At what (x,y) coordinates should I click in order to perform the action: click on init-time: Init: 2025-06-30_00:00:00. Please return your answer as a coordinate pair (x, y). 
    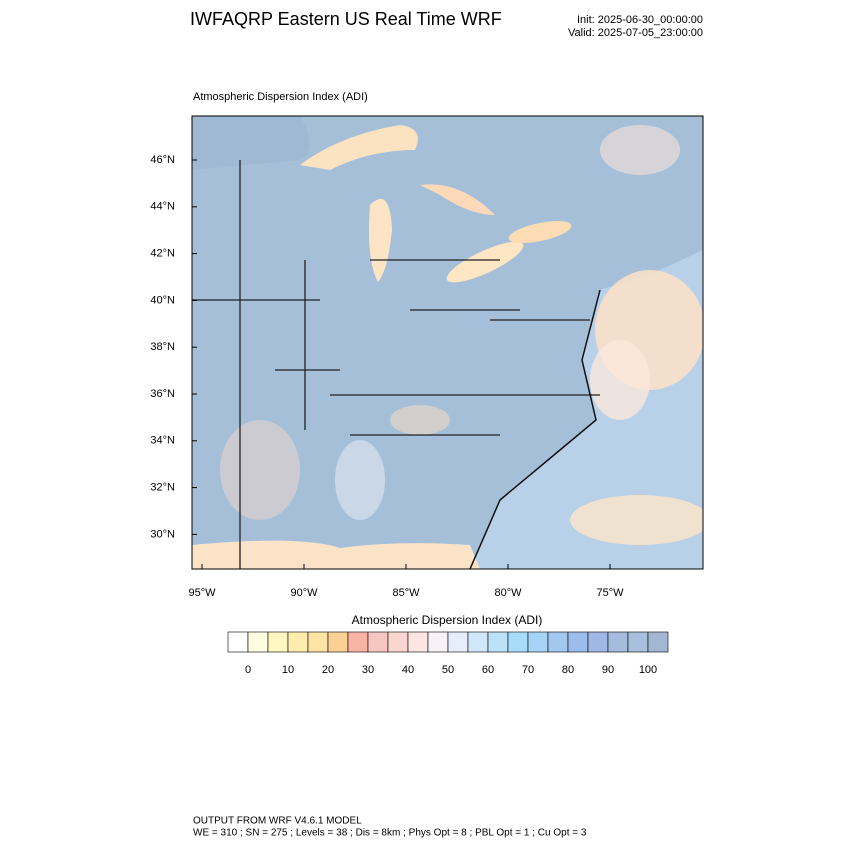
    Looking at the image, I should click on (640, 20).